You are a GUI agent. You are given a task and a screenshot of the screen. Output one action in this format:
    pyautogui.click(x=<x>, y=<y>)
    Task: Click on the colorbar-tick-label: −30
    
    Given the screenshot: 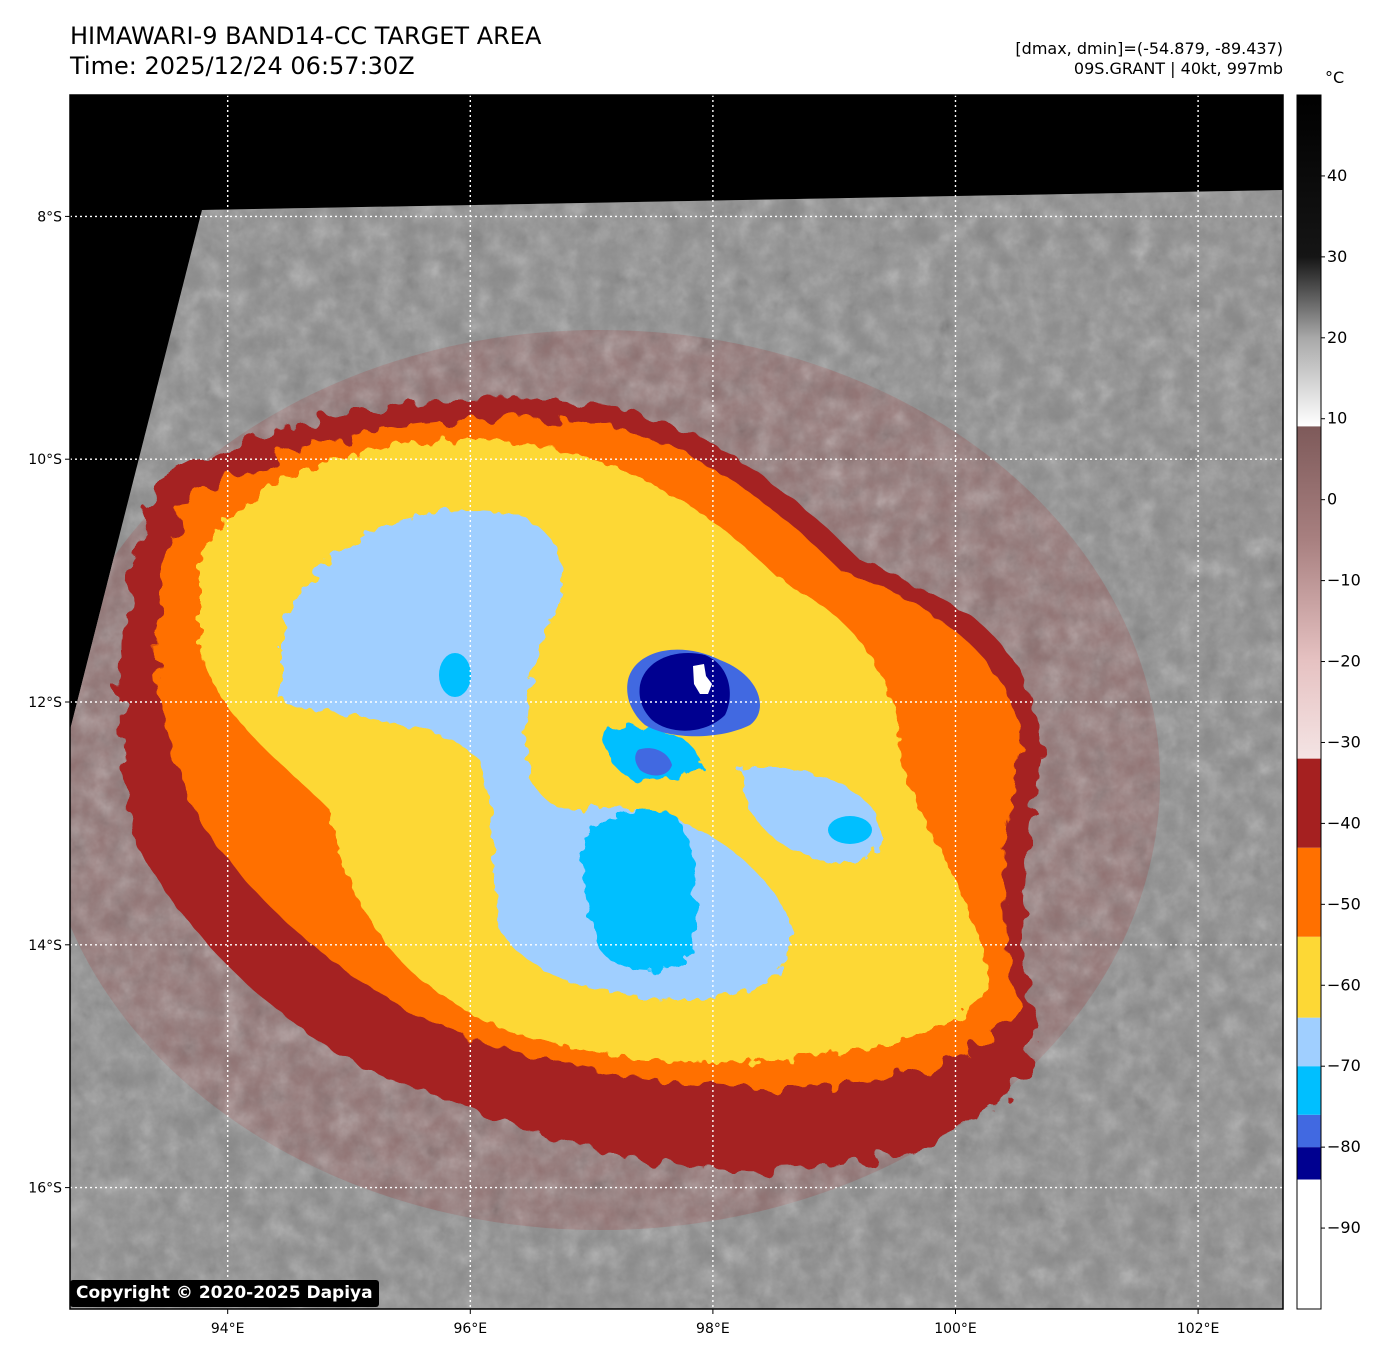 What is the action you would take?
    pyautogui.click(x=1344, y=741)
    